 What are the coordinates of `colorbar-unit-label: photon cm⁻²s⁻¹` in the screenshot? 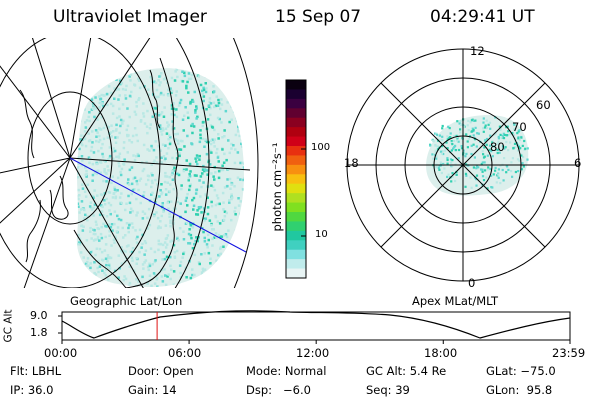 It's located at (277, 187).